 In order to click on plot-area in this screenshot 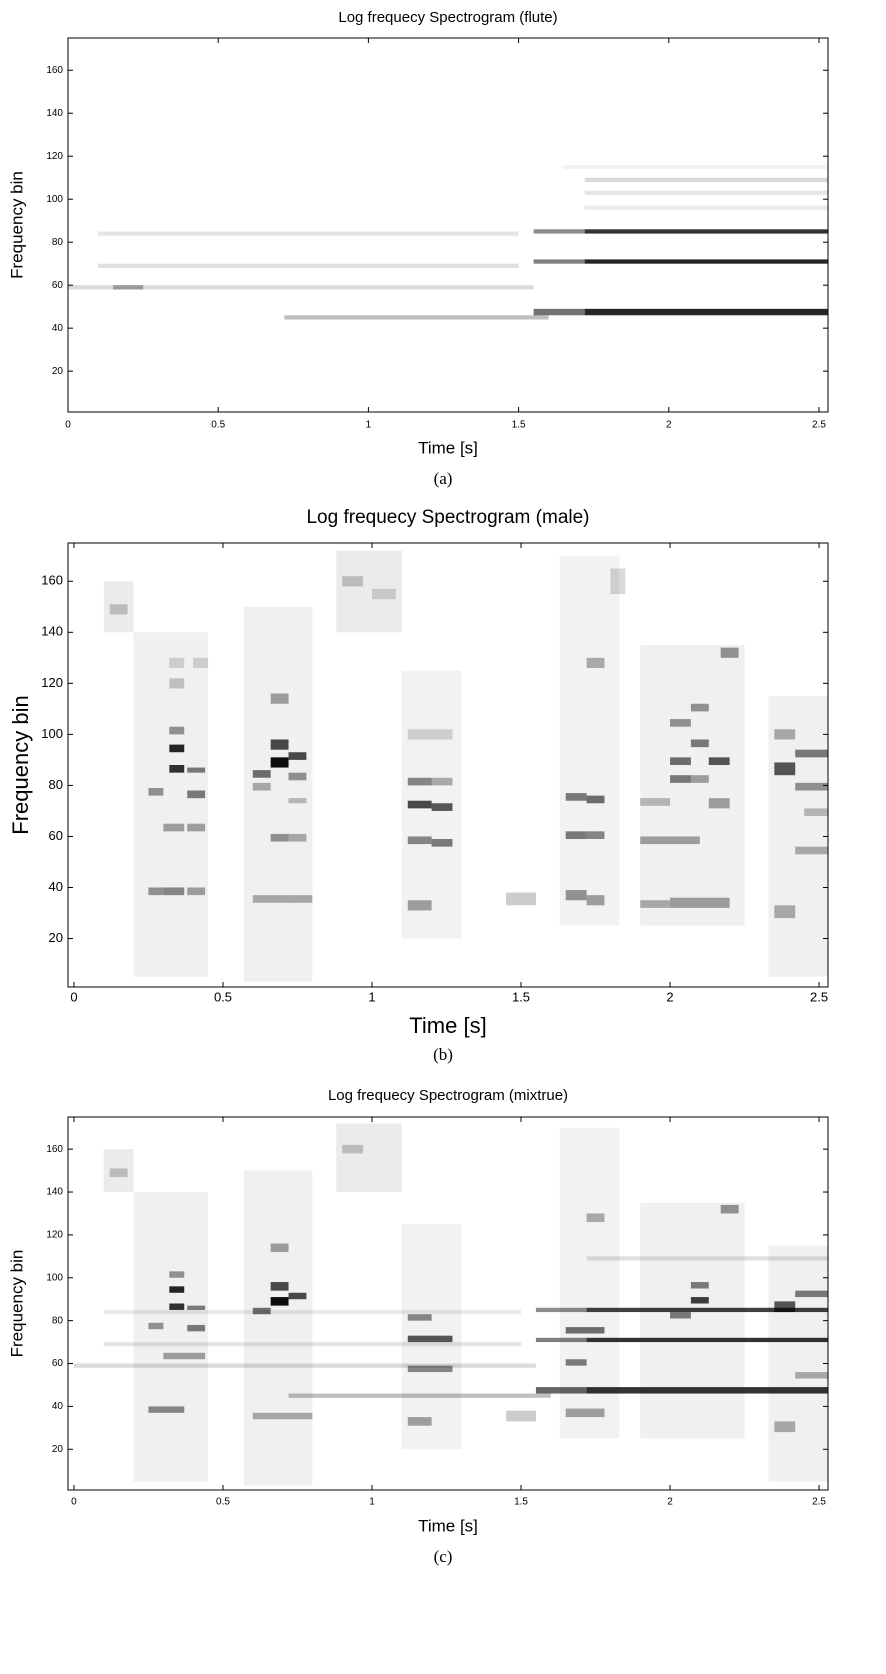, I will do `click(448, 242)`.